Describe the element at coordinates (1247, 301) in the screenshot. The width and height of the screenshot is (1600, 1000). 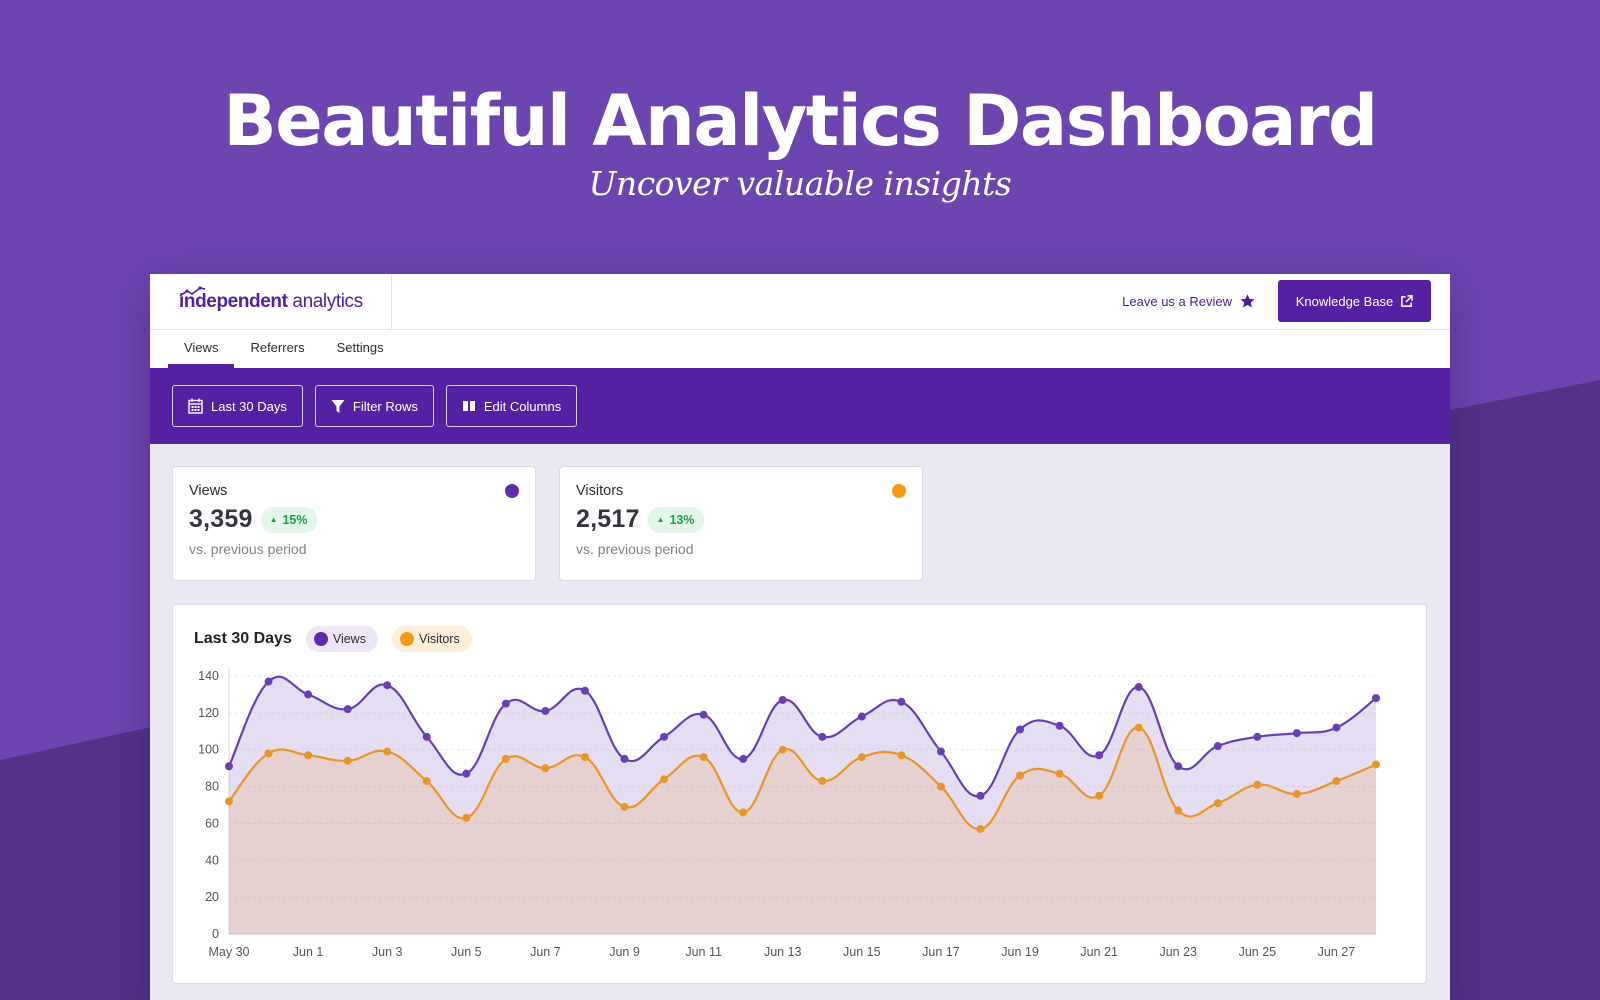
I see `star-icon` at that location.